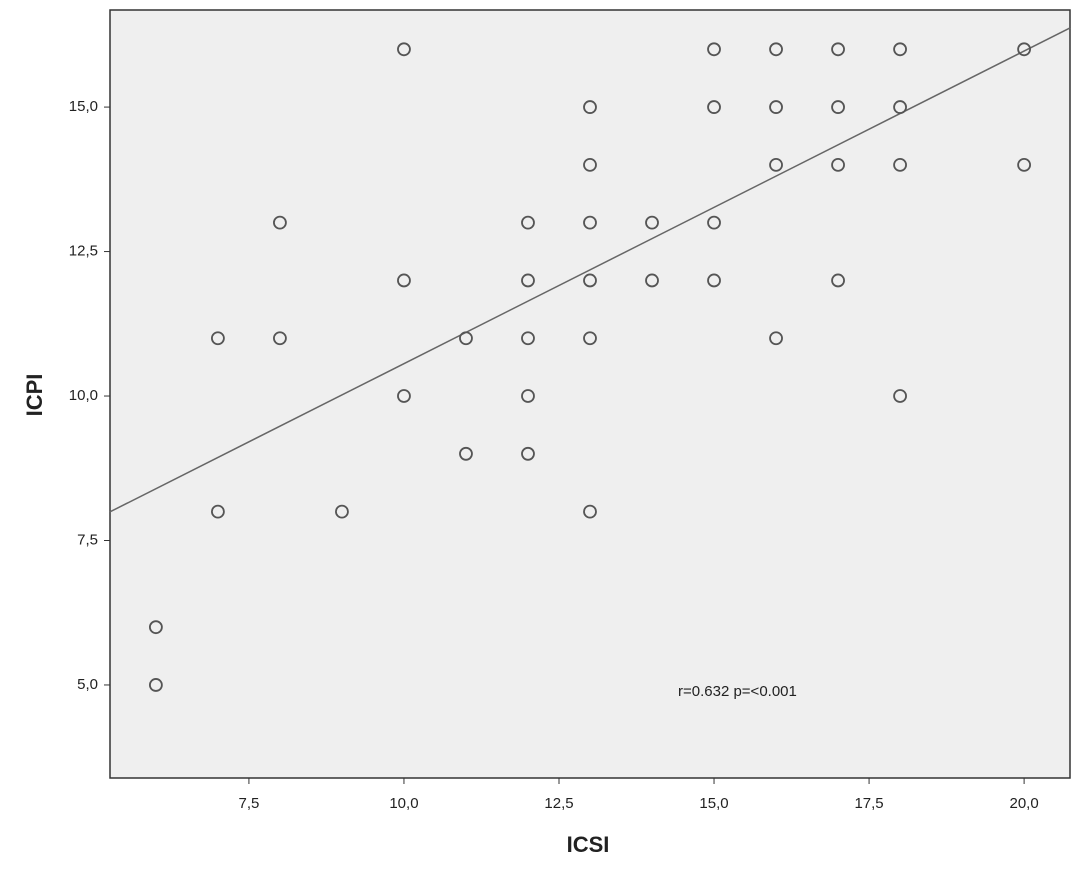  What do you see at coordinates (558, 803) in the screenshot?
I see `x-tick-label: 12,5` at bounding box center [558, 803].